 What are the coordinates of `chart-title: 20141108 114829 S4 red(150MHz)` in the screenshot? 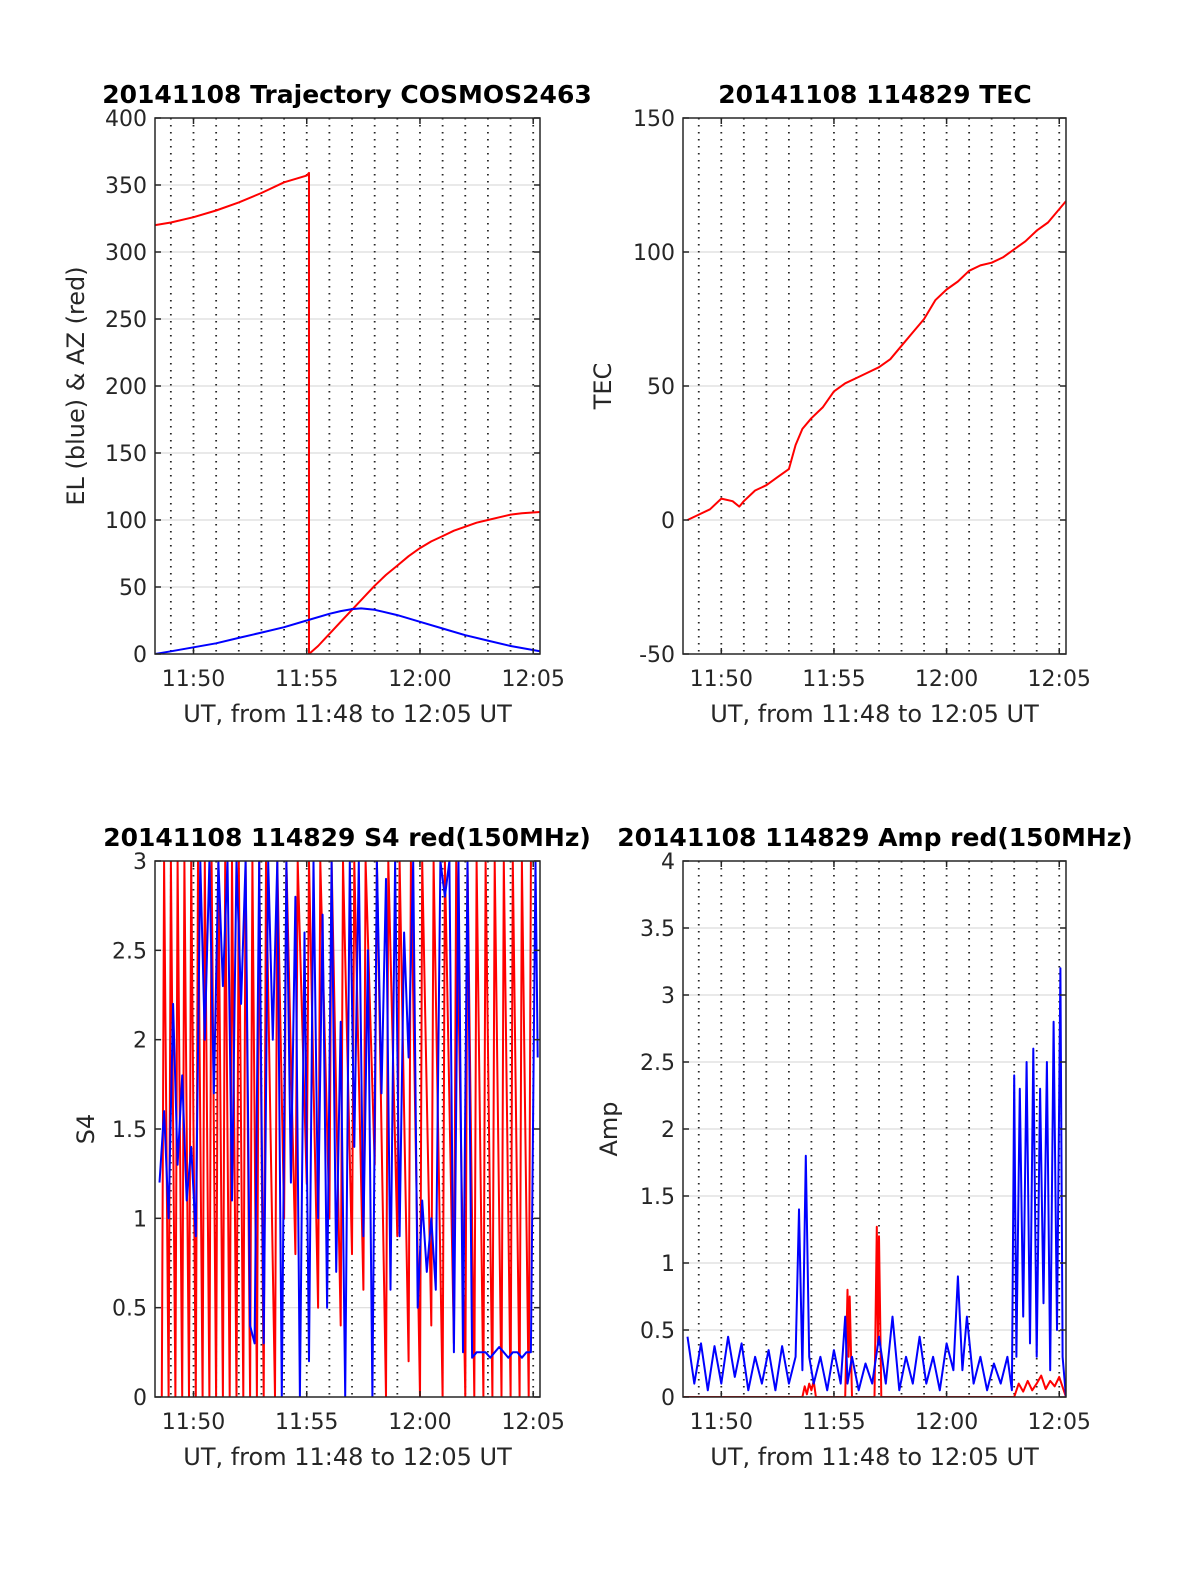 It's located at (347, 837).